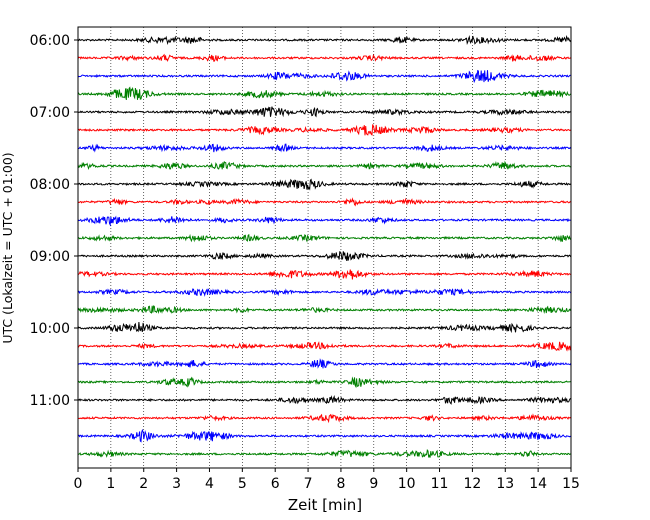 The height and width of the screenshot is (520, 650). What do you see at coordinates (50, 257) in the screenshot?
I see `y-tick-label: 09:00` at bounding box center [50, 257].